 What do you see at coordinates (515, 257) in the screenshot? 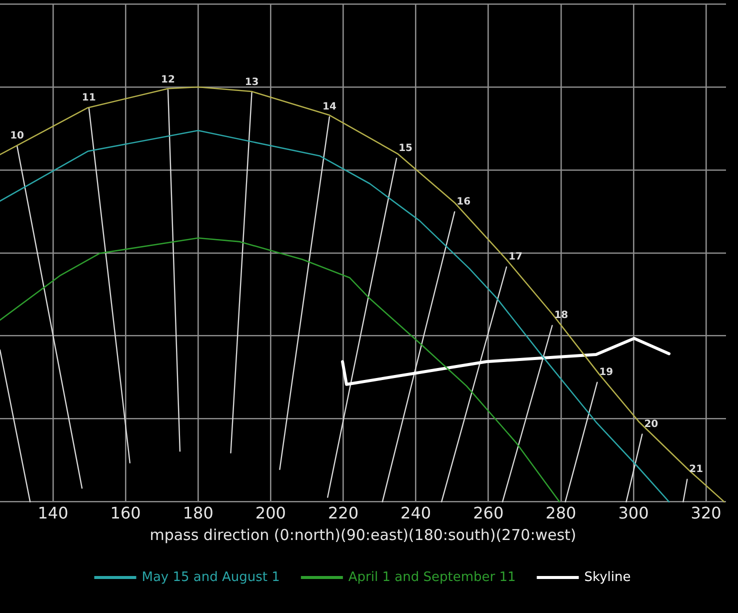
I see `annotation: 17` at bounding box center [515, 257].